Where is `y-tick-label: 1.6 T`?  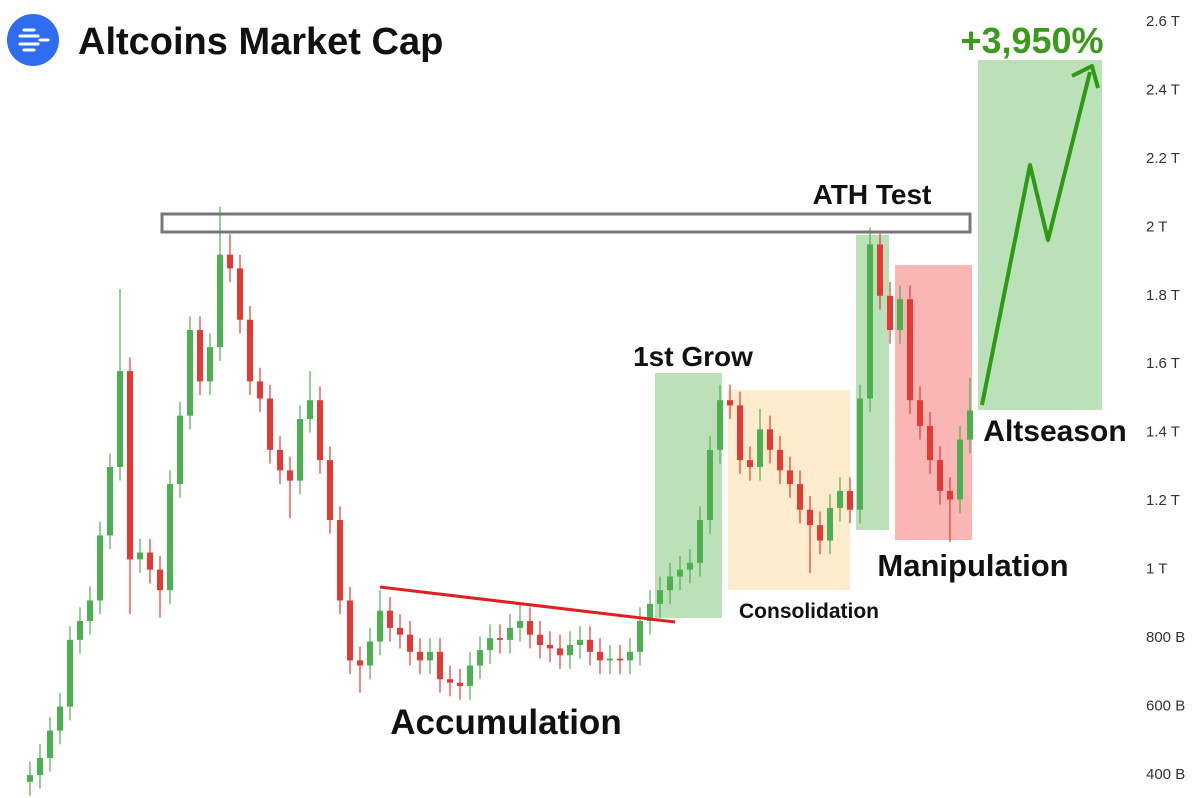
y-tick-label: 1.6 T is located at coordinates (1163, 363).